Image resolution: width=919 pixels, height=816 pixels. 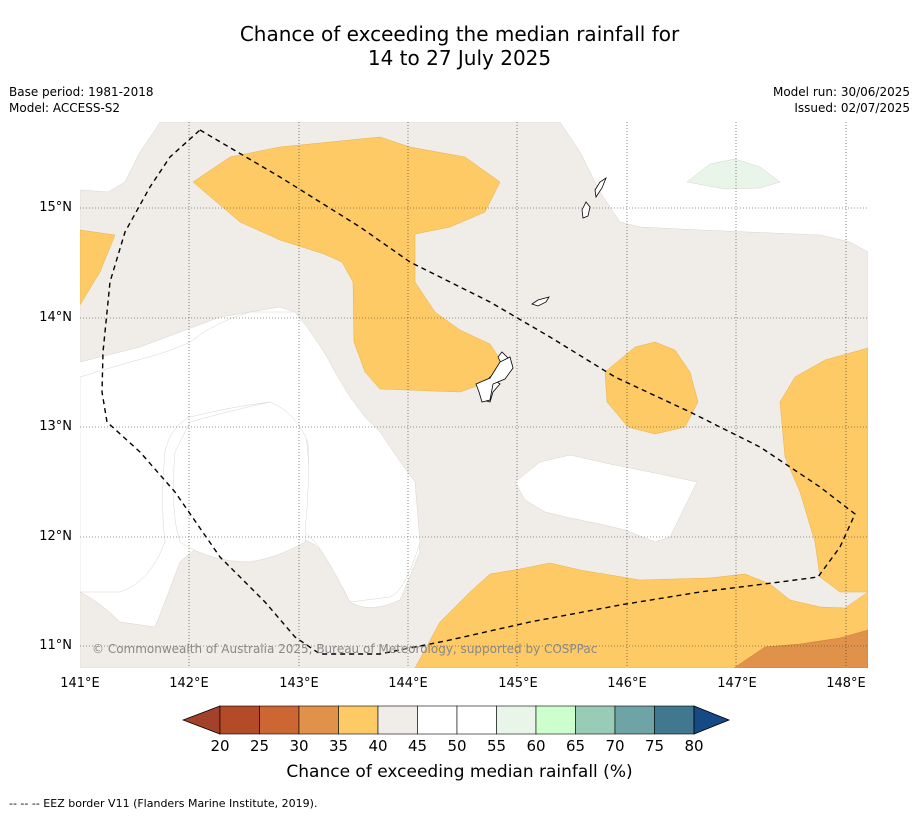 I want to click on colorbar-tick-label: 40, so click(x=378, y=746).